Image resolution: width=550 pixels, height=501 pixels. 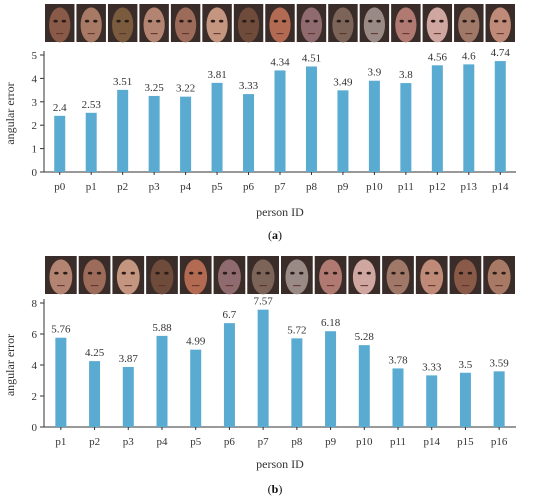 What do you see at coordinates (437, 118) in the screenshot?
I see `bar-p12` at bounding box center [437, 118].